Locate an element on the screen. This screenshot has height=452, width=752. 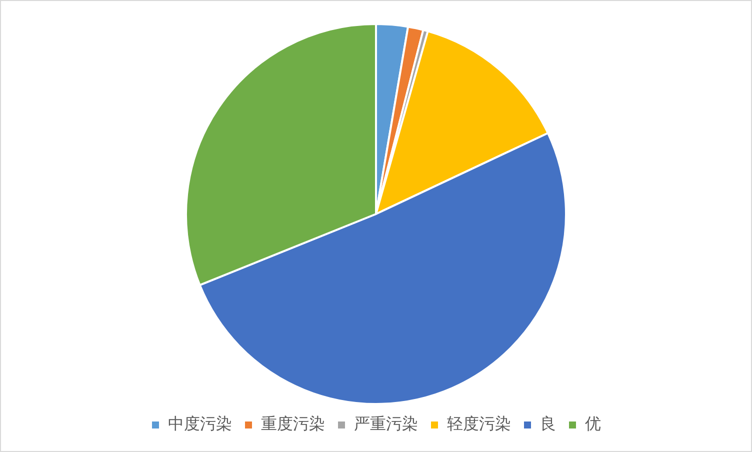
legend-label: 良 is located at coordinates (548, 424).